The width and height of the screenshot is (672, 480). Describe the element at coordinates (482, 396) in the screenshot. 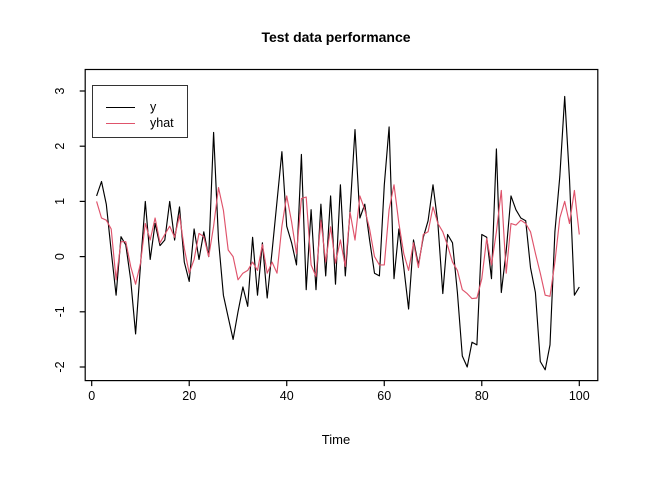

I see `x-tick-label: 80` at that location.